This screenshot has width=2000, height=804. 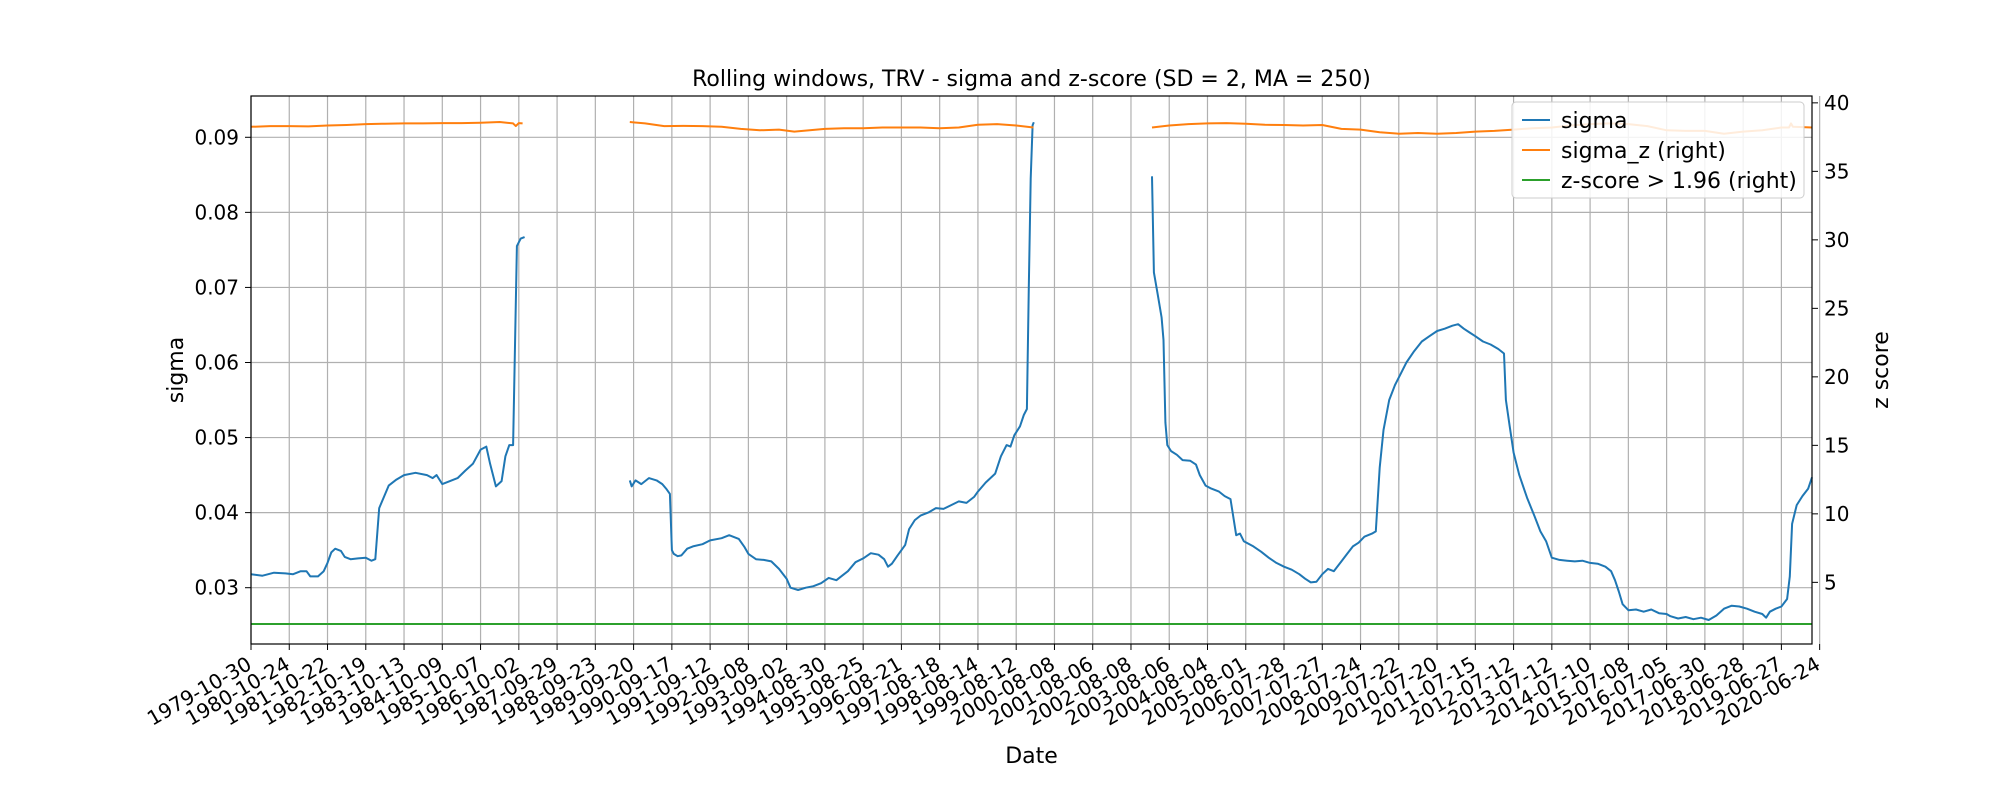 I want to click on y-tick-label: 0.04, so click(x=216, y=513).